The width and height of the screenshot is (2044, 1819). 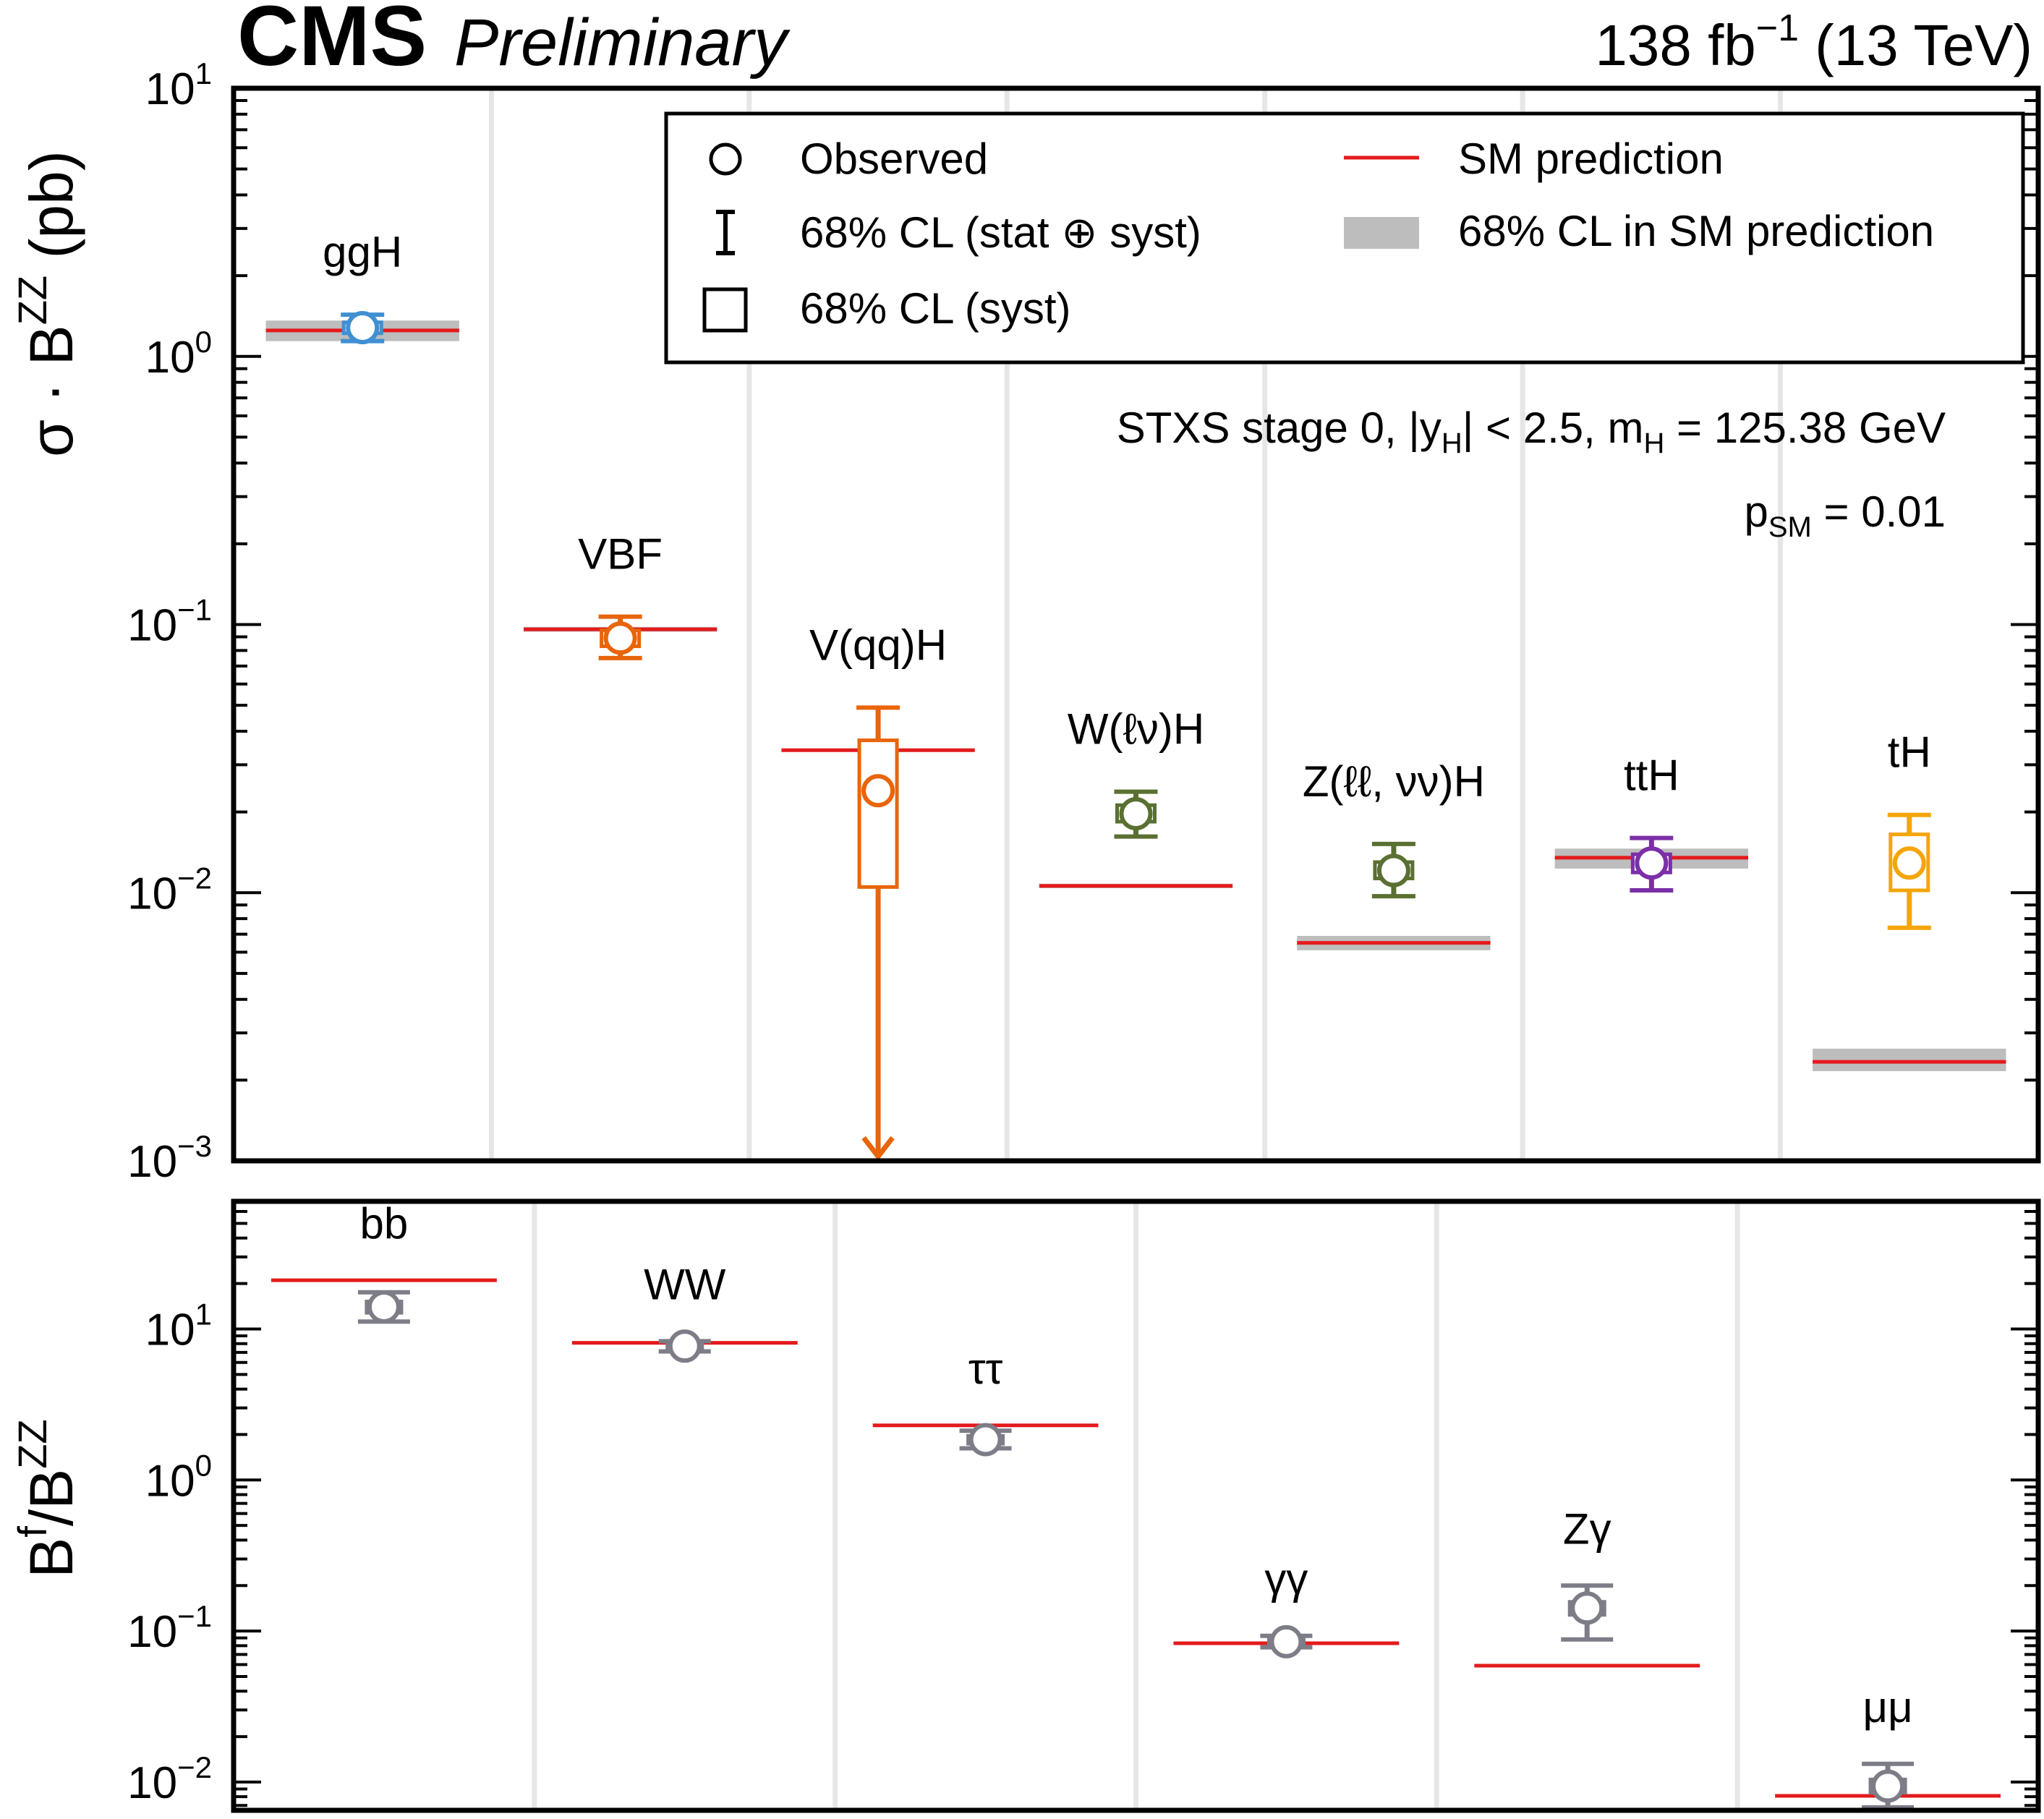 What do you see at coordinates (1923, 45) in the screenshot?
I see `lumi-energy: (13 TeV)` at bounding box center [1923, 45].